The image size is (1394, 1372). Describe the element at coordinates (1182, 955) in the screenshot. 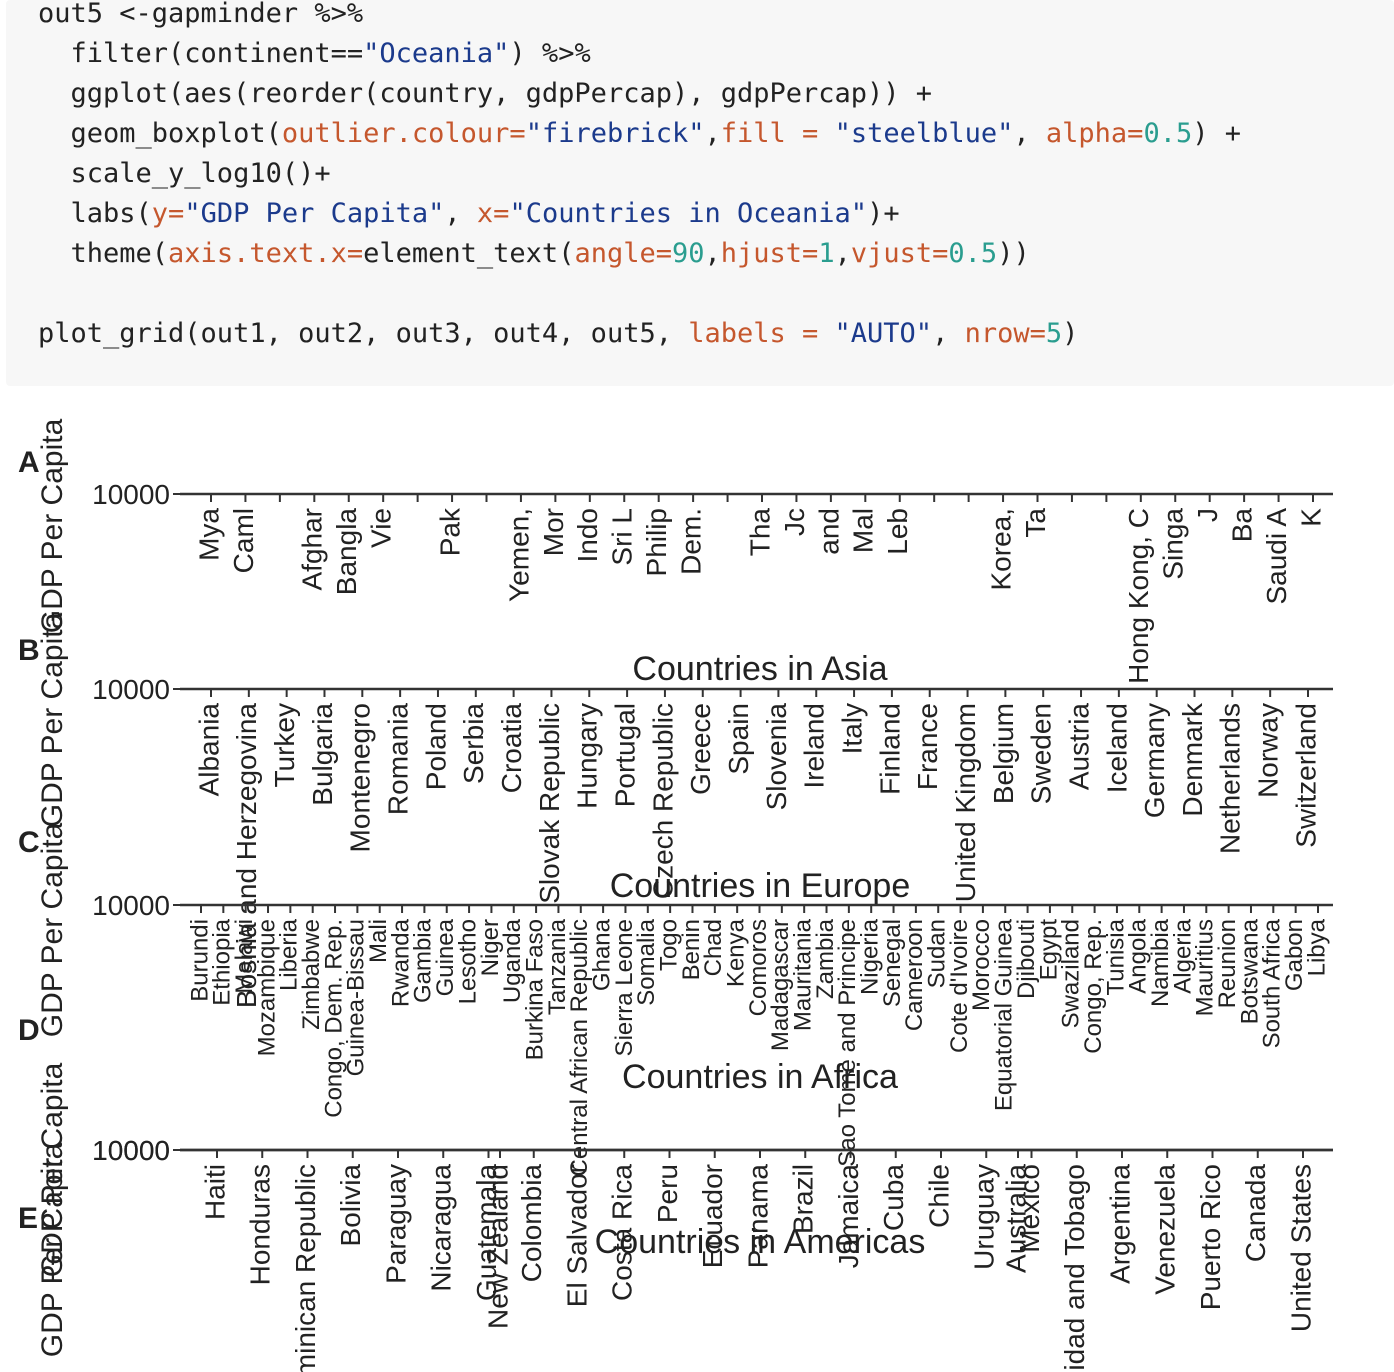

I see `x-tick-label: Algeria` at that location.